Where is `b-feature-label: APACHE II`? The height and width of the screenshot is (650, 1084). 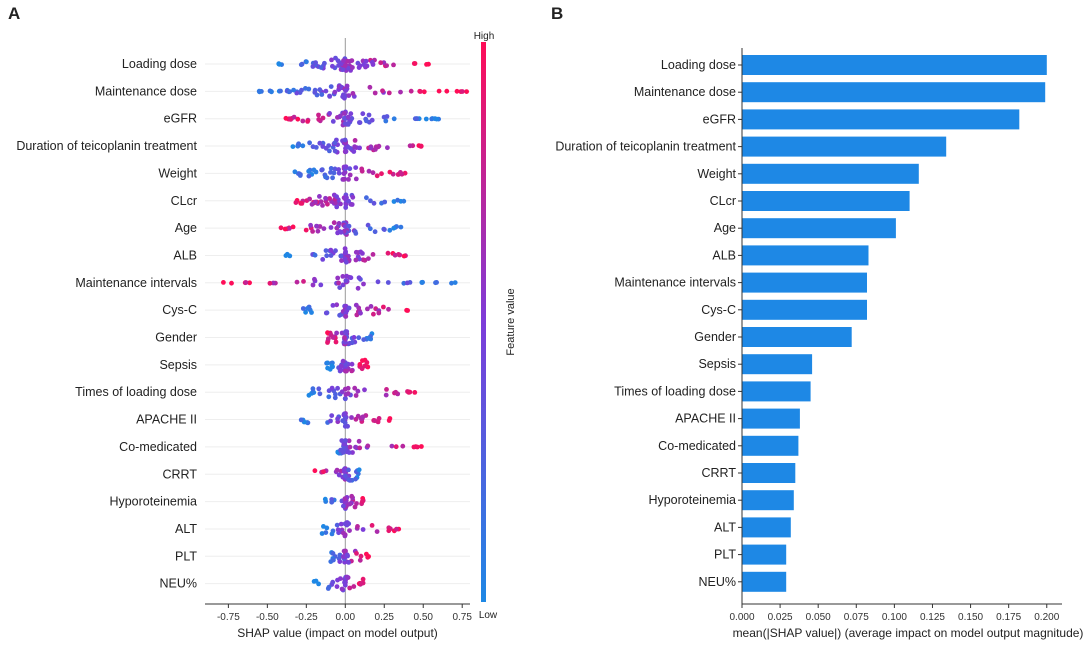
b-feature-label: APACHE II is located at coordinates (705, 419).